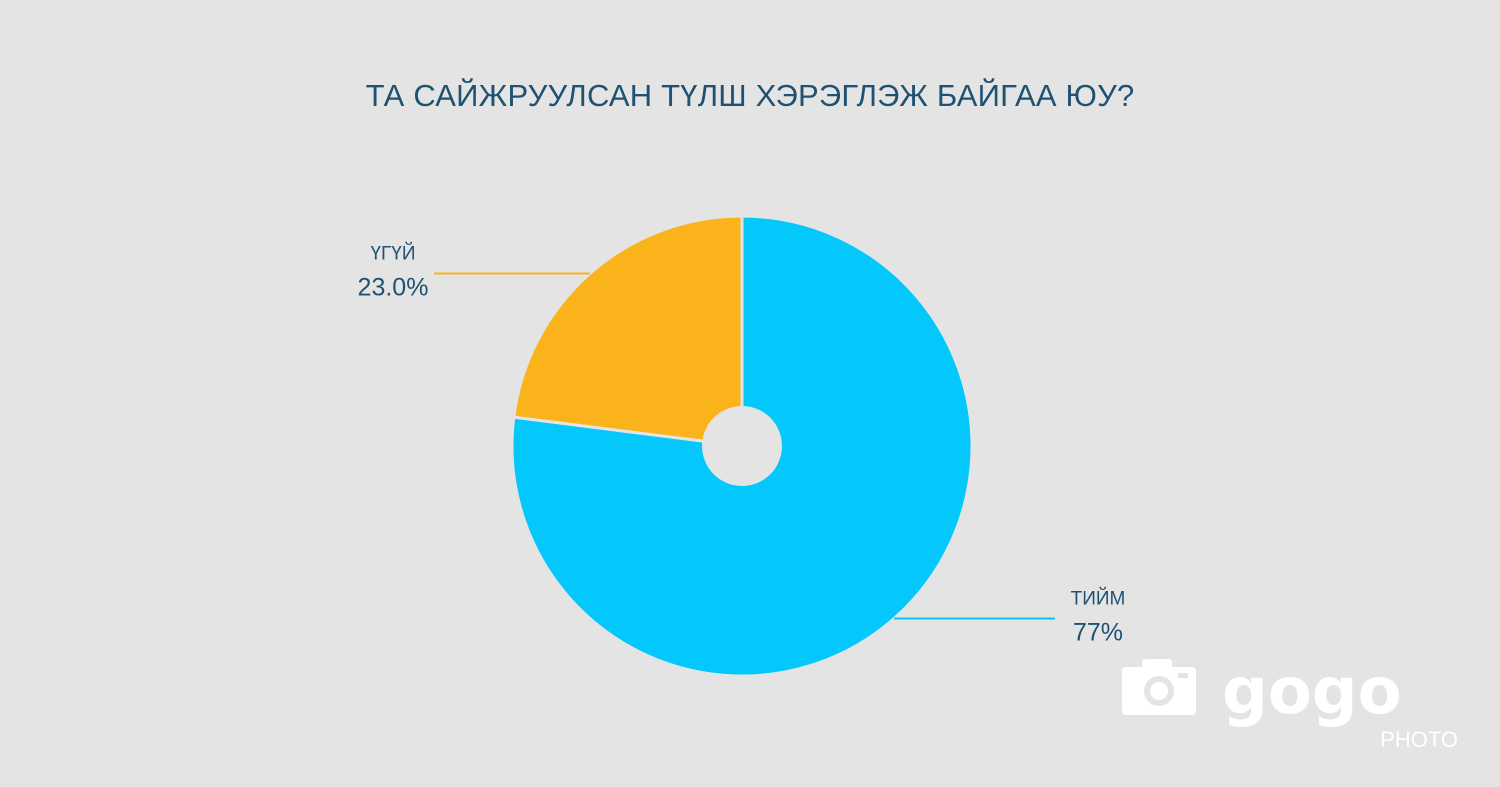  I want to click on slice-label-1: ТИЙМ, so click(1098, 599).